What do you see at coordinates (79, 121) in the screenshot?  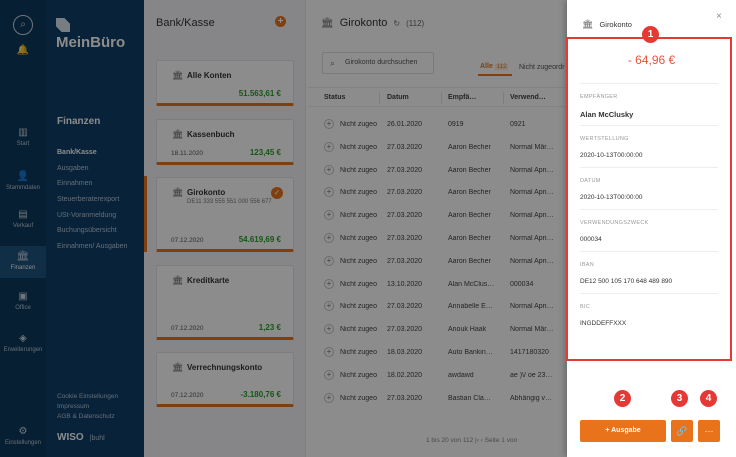 I see `nav-section-title: Finanzen` at bounding box center [79, 121].